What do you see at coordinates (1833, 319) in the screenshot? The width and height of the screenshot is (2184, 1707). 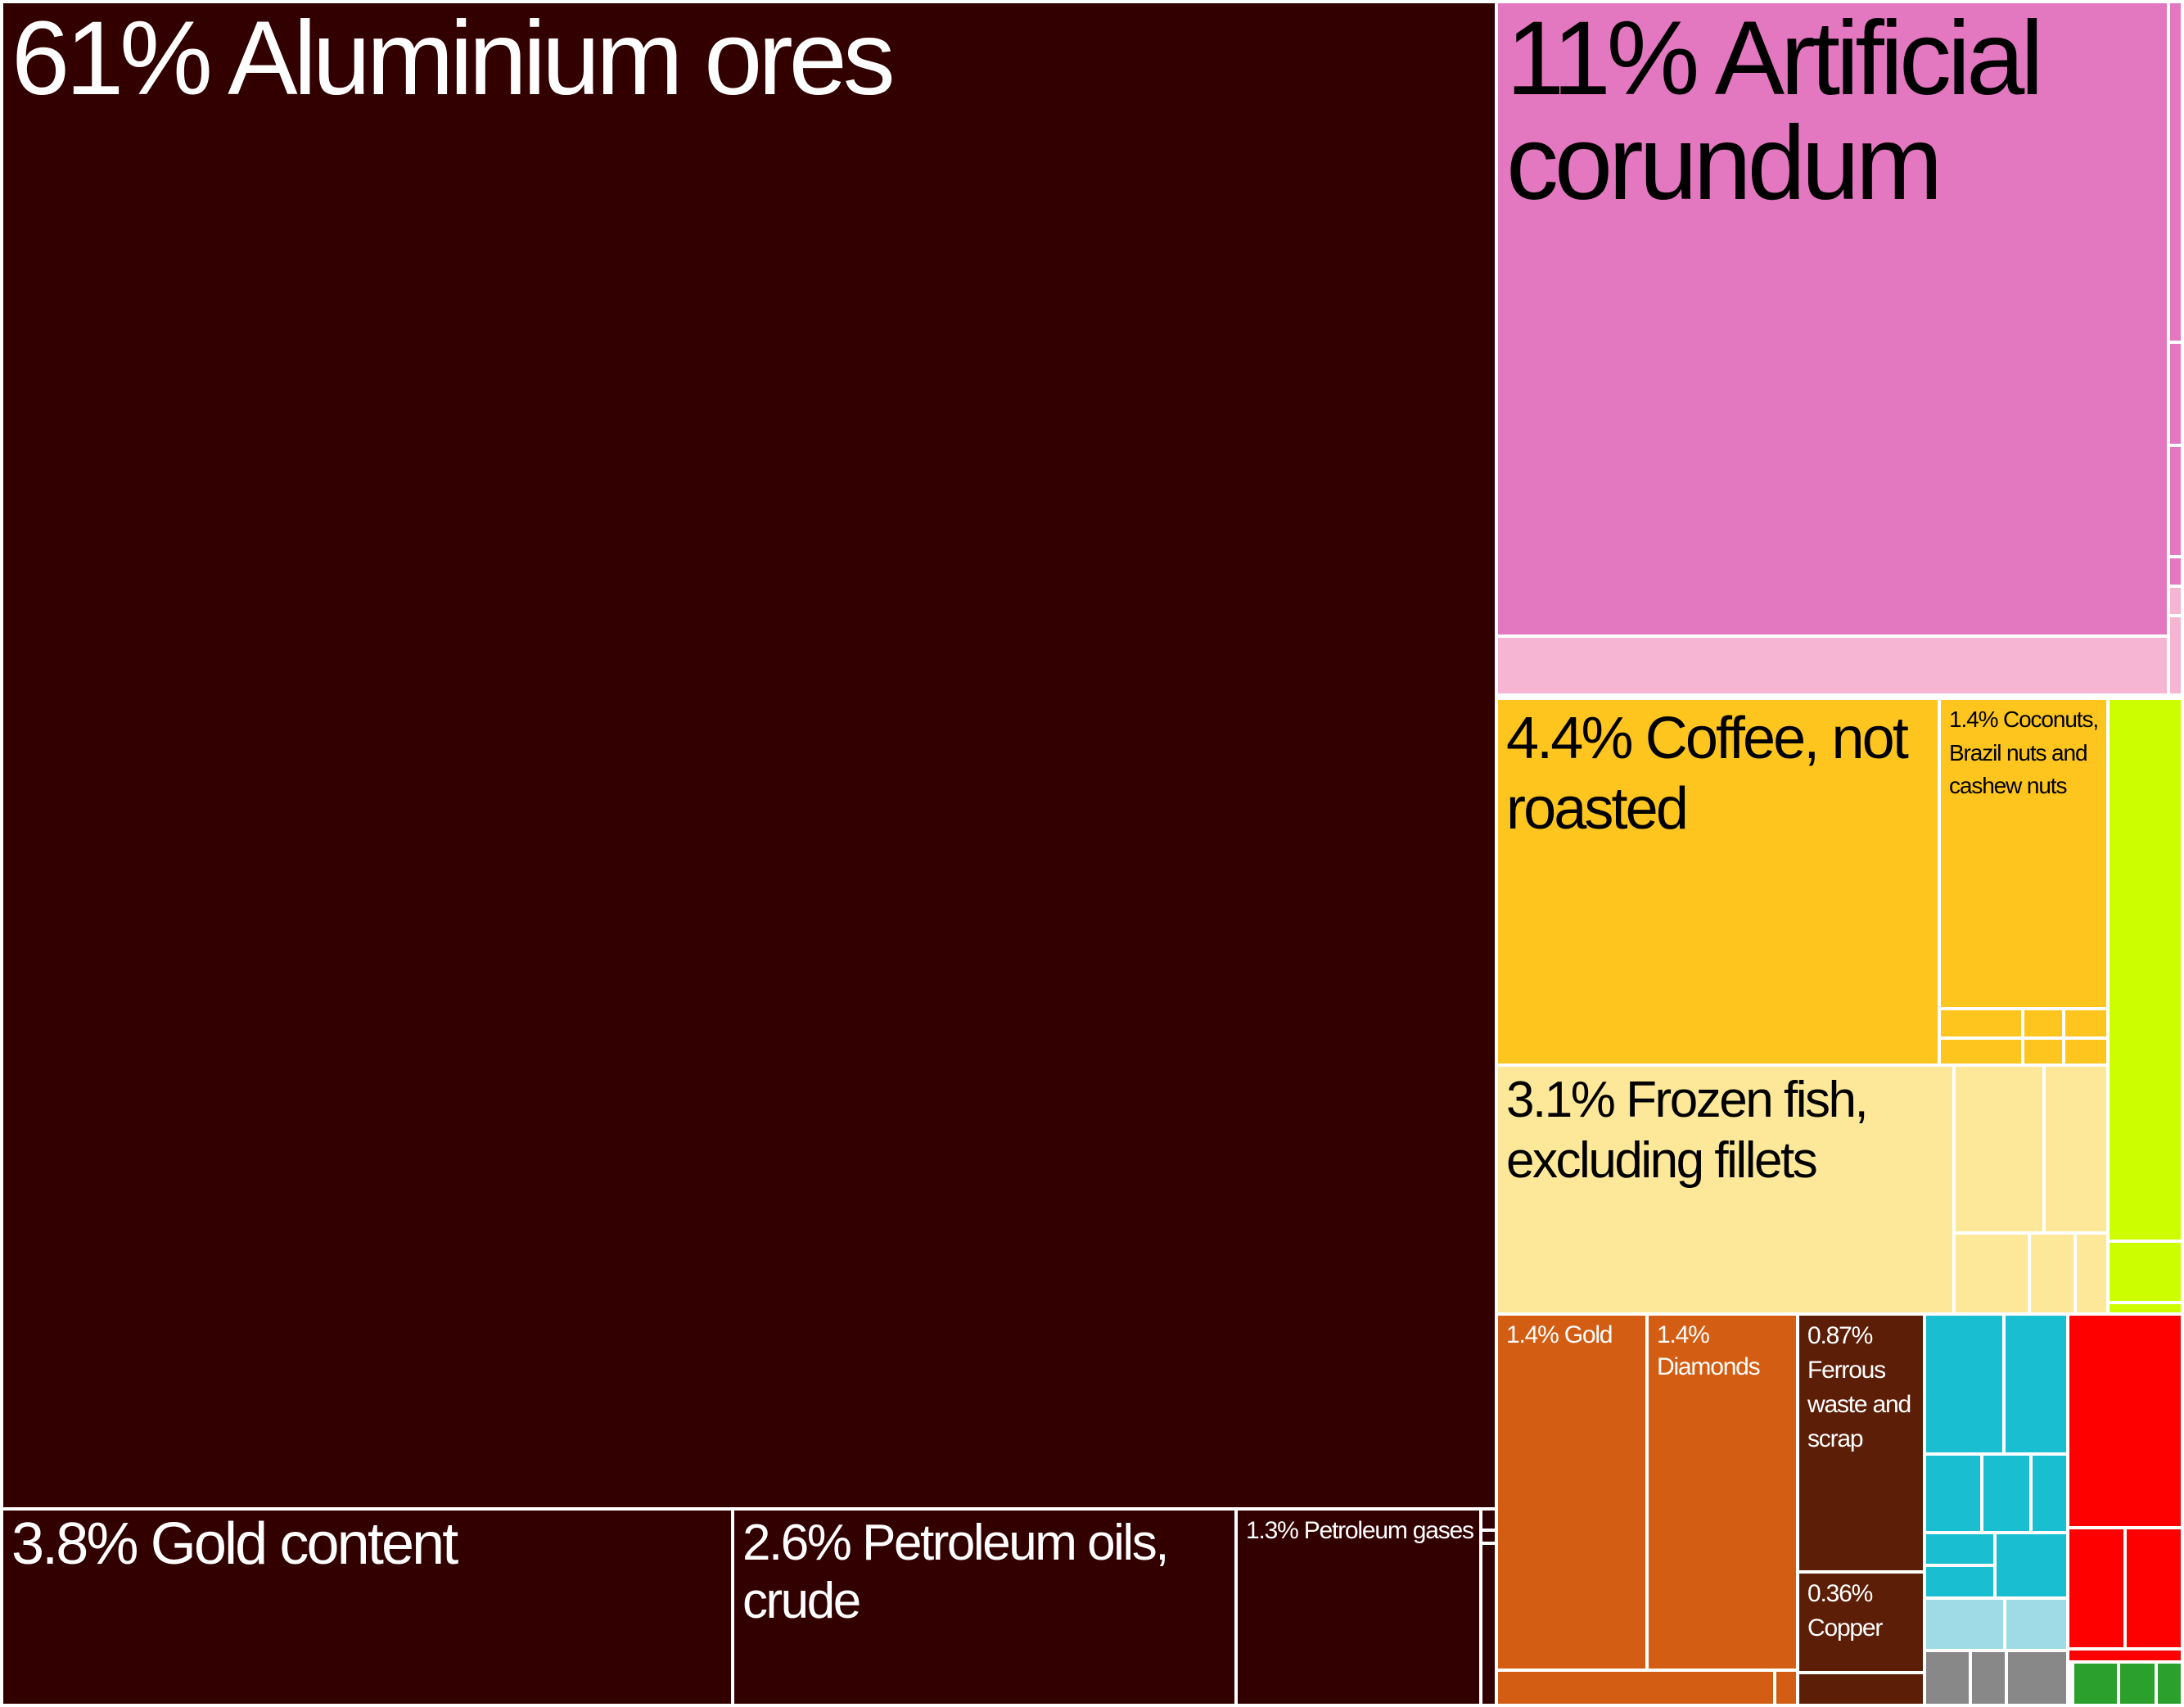 I see `tile-artificial-corundum: 11% Artificial corundum` at bounding box center [1833, 319].